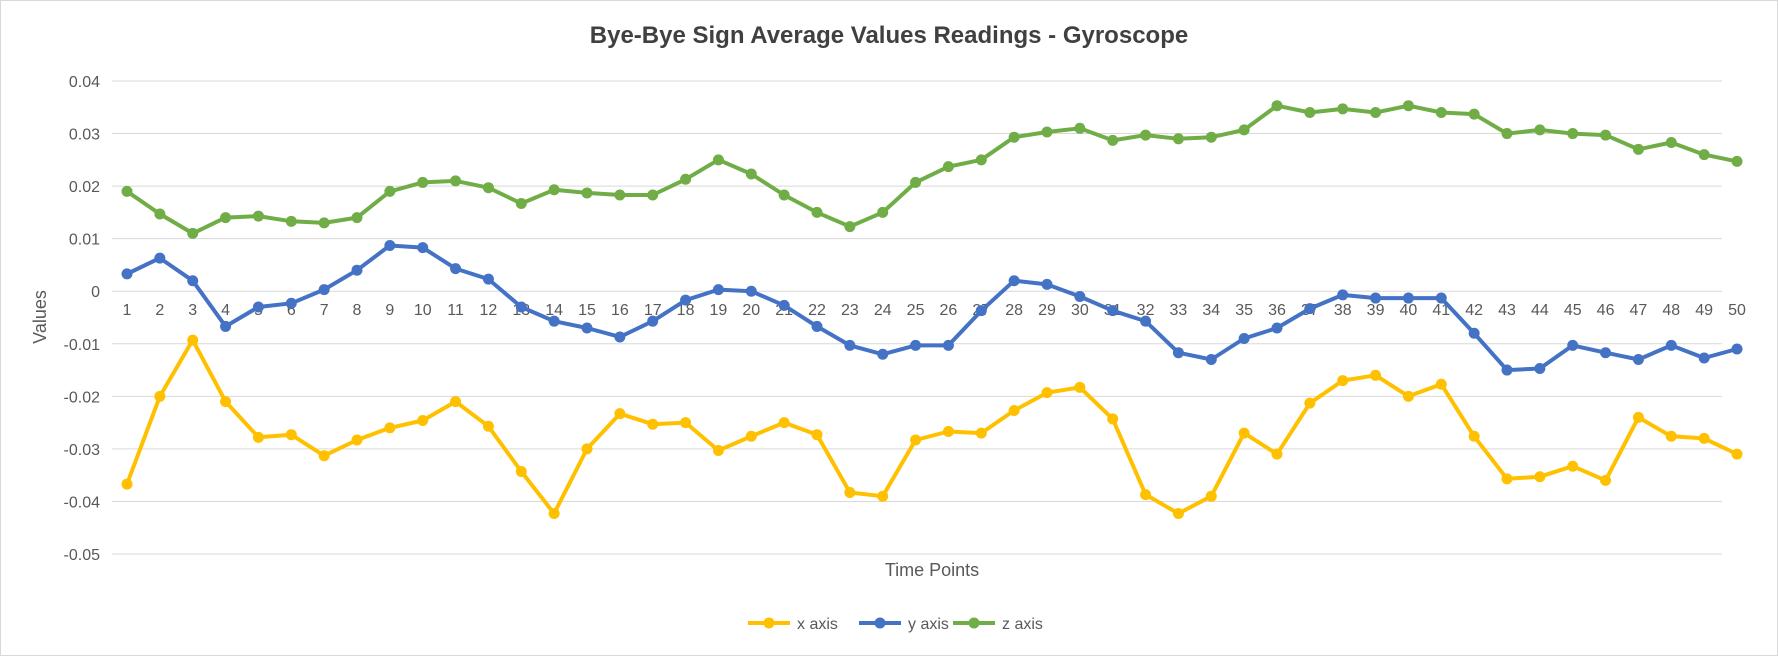  Describe the element at coordinates (1244, 310) in the screenshot. I see `x-tick-label: 35` at that location.